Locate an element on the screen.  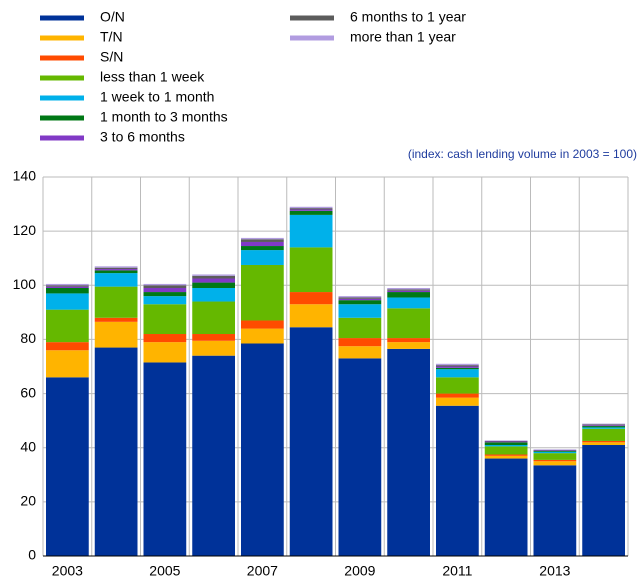
x-tick-label: 2011 is located at coordinates (457, 571).